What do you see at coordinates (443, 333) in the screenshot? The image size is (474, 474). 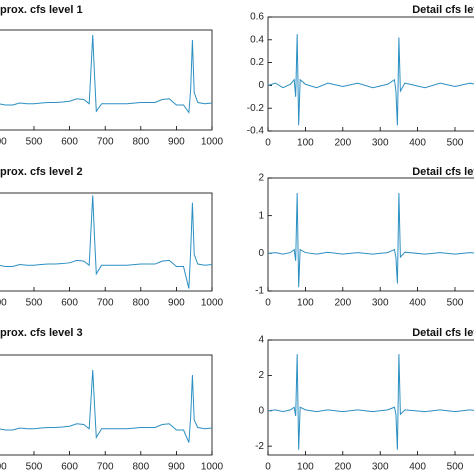 I see `subplot-title: Detail cfs level 3` at bounding box center [443, 333].